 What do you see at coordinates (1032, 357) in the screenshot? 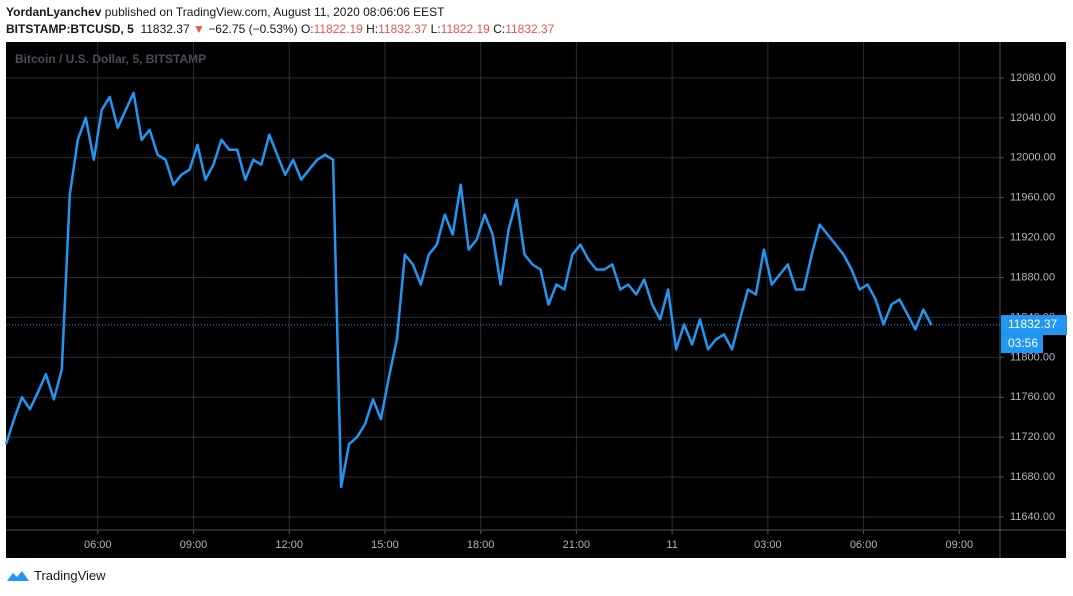
I see `y-tick-label: 11800.00` at bounding box center [1032, 357].